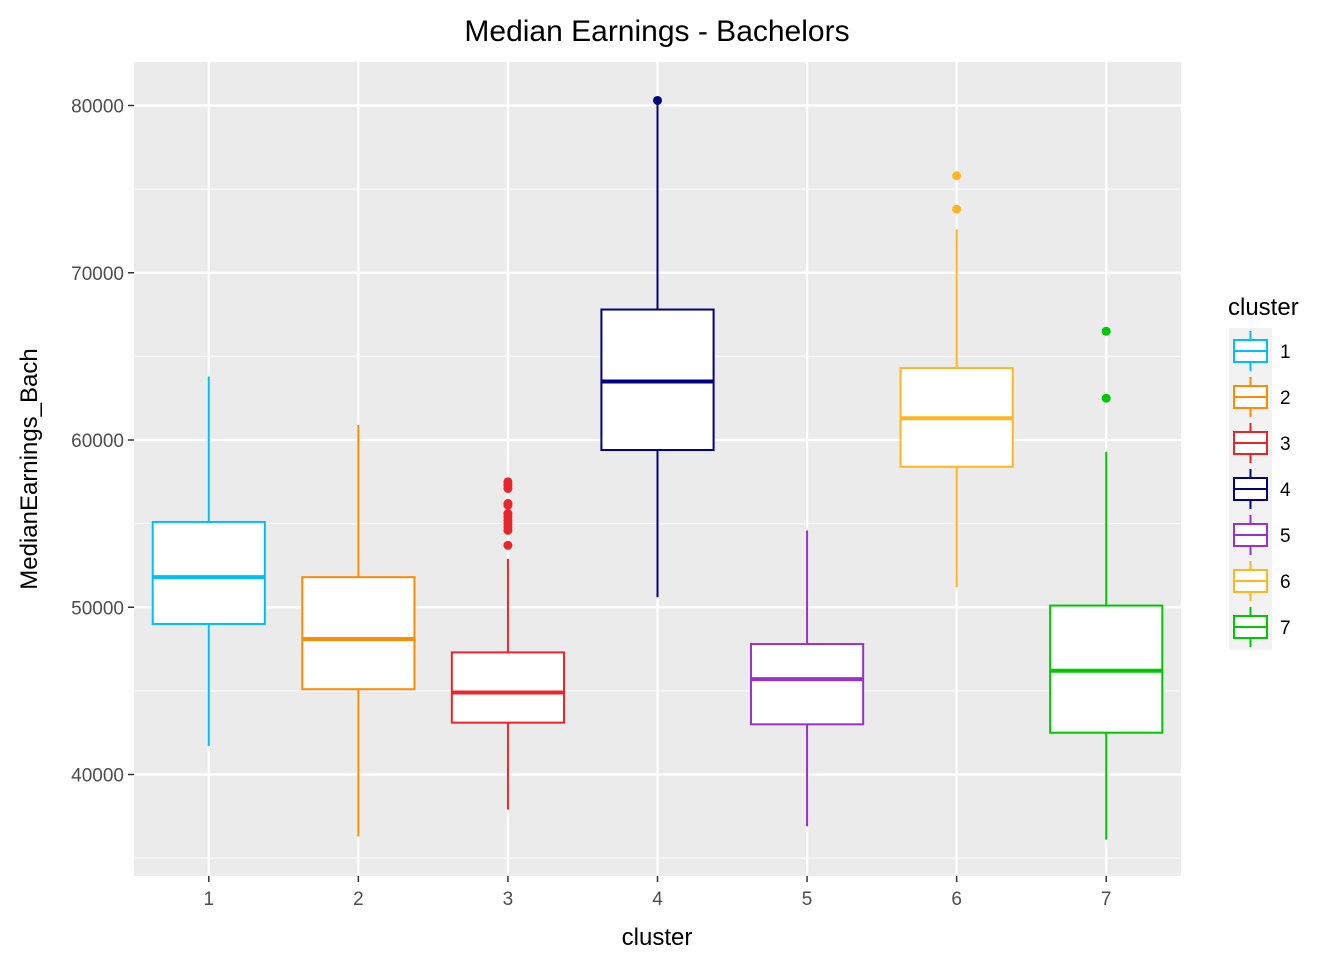  Describe the element at coordinates (1285, 536) in the screenshot. I see `legend-label: 5` at that location.